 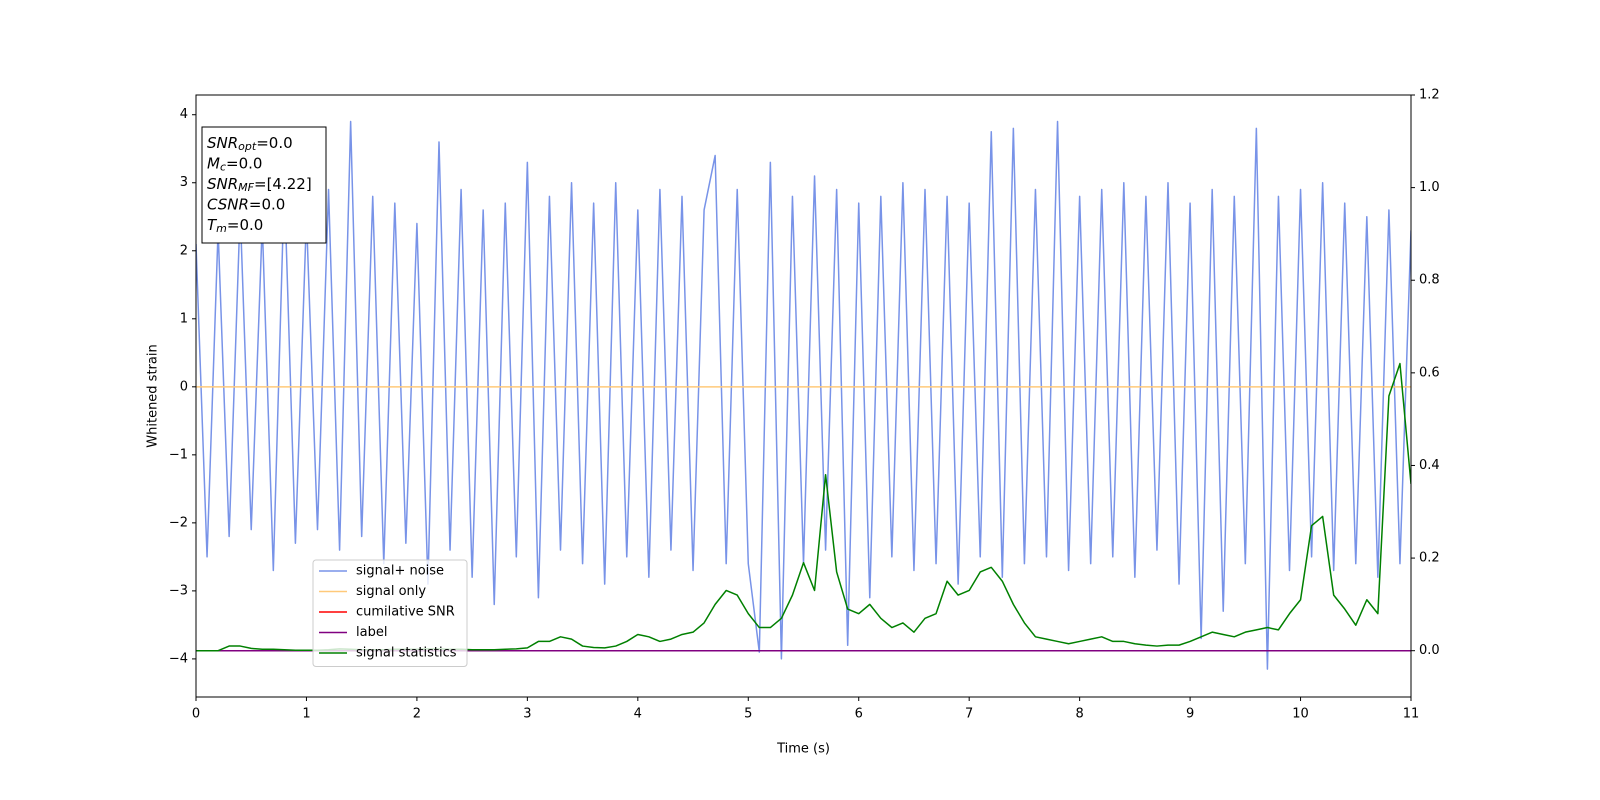 I want to click on x-tick-label: 2, so click(x=417, y=714).